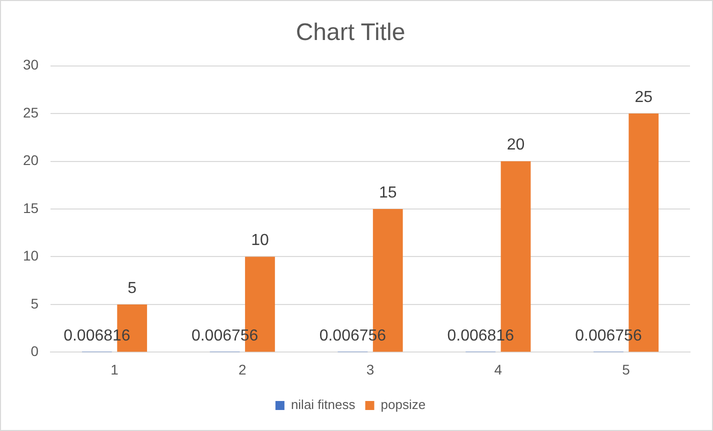 The image size is (713, 431). What do you see at coordinates (626, 369) in the screenshot?
I see `x-tick-label: 5` at bounding box center [626, 369].